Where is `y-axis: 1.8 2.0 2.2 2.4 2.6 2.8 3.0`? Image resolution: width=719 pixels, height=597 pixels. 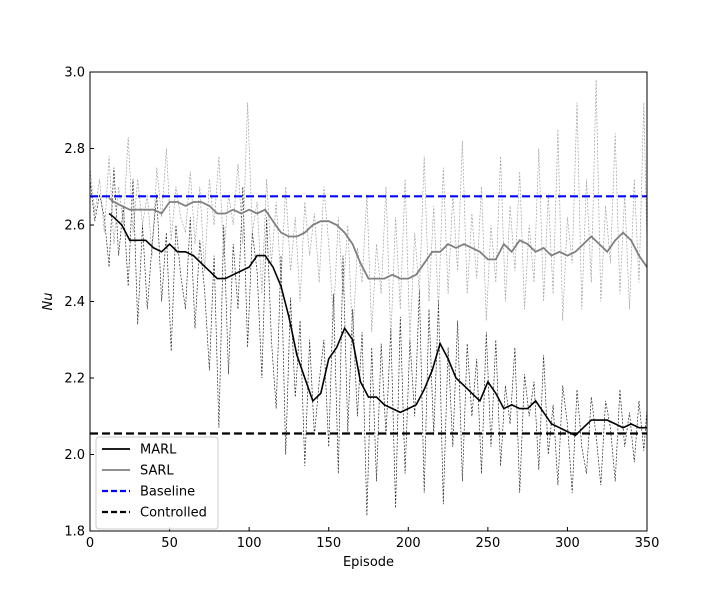 y-axis: 1.8 2.0 2.2 2.4 2.6 2.8 3.0 is located at coordinates (79, 303).